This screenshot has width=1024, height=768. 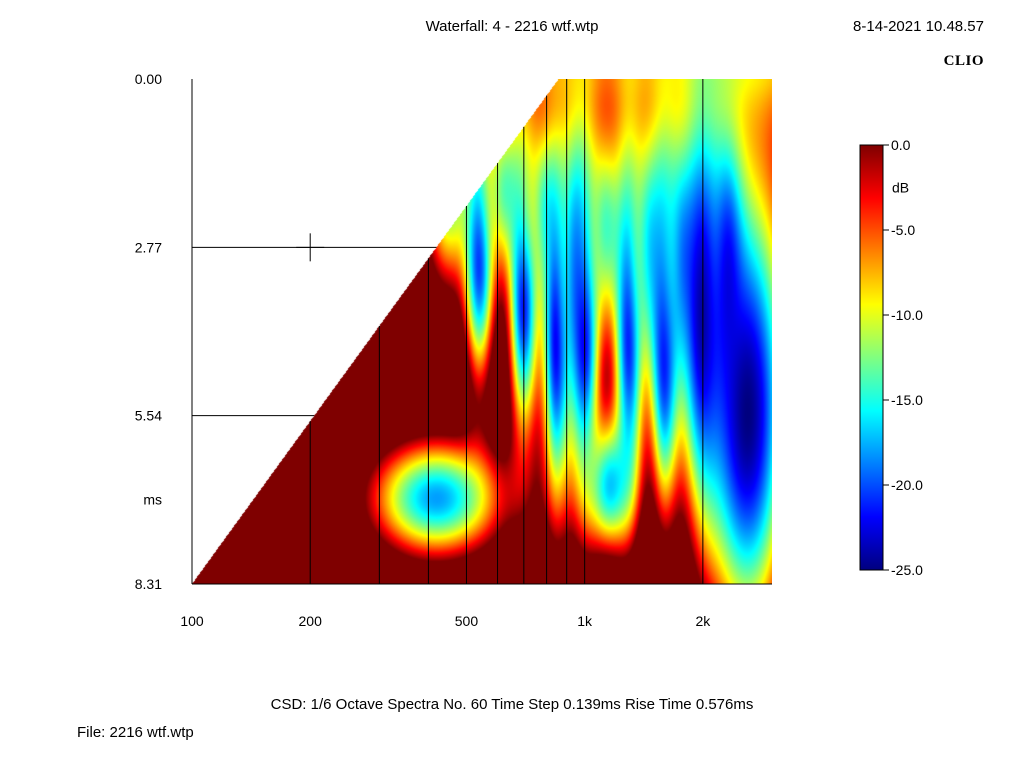 What do you see at coordinates (192, 621) in the screenshot?
I see `x-tick-label: 100` at bounding box center [192, 621].